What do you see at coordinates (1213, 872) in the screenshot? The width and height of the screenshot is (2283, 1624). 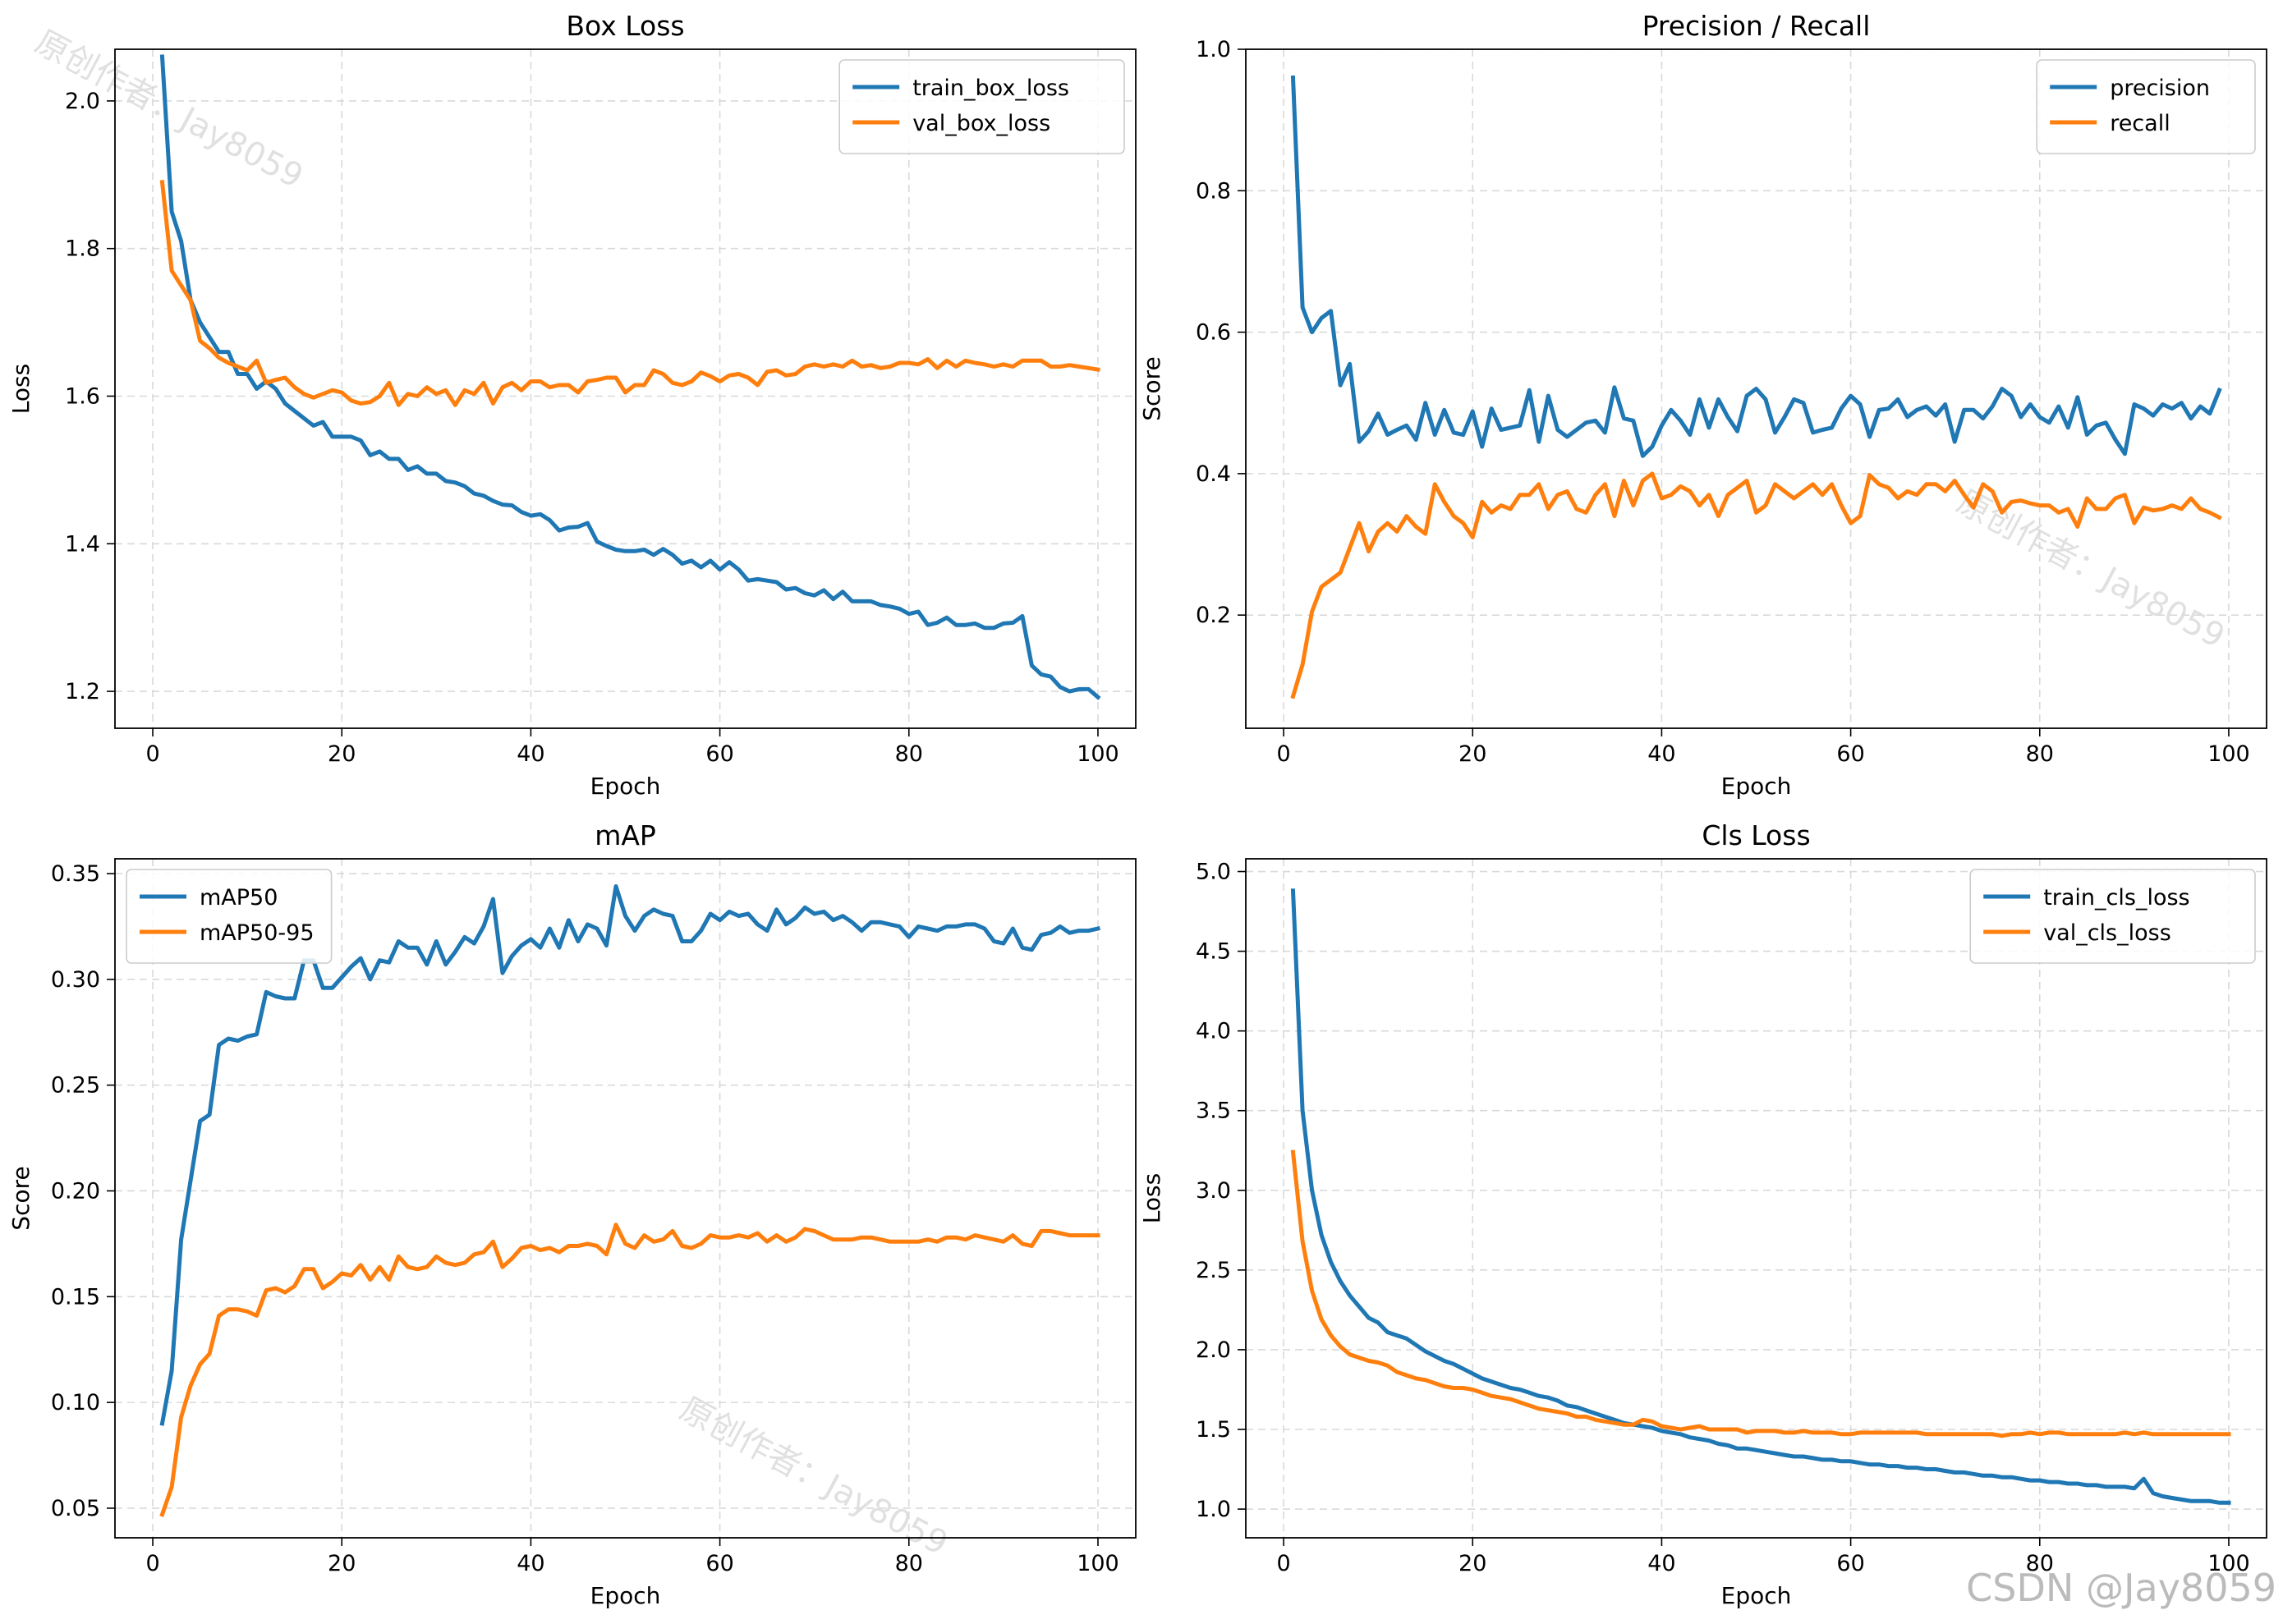 I see `y-tick-label: 5.0` at bounding box center [1213, 872].